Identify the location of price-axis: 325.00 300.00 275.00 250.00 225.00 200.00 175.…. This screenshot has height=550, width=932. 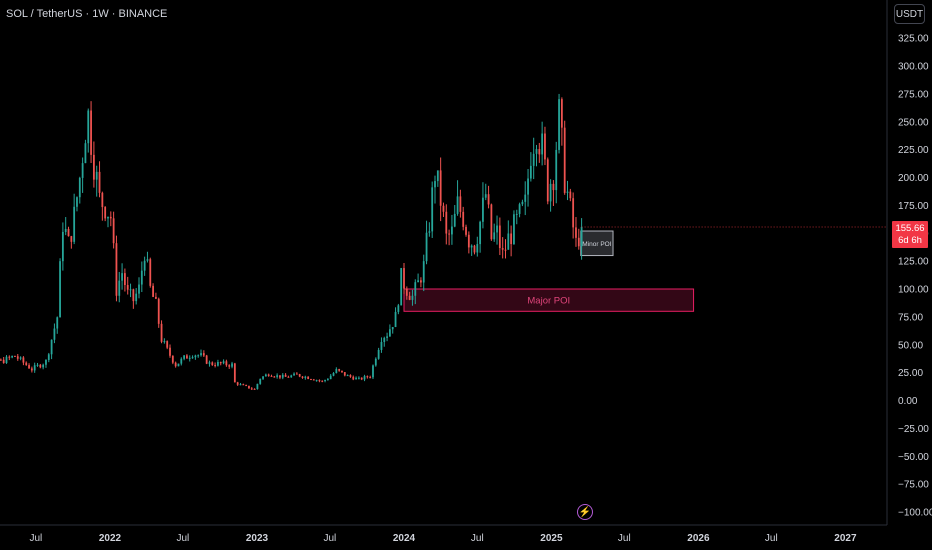
(915, 276).